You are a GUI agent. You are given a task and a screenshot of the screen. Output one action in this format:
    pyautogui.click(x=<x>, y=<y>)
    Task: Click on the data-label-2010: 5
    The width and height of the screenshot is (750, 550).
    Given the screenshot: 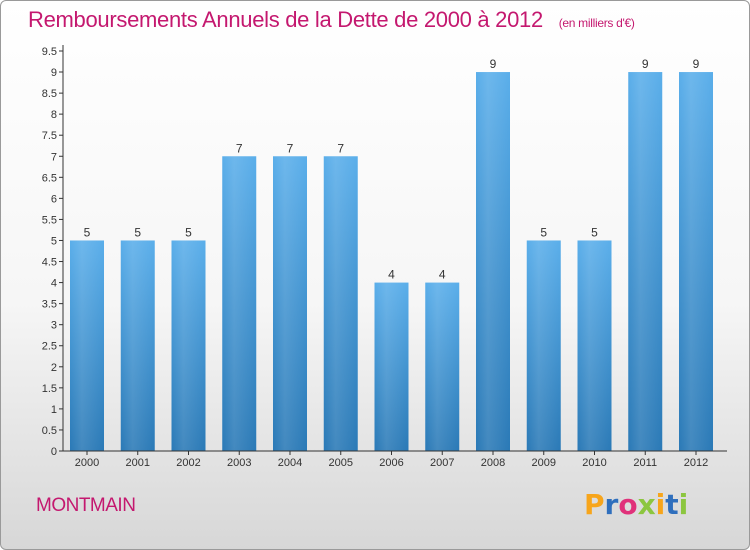 What is the action you would take?
    pyautogui.click(x=594, y=232)
    